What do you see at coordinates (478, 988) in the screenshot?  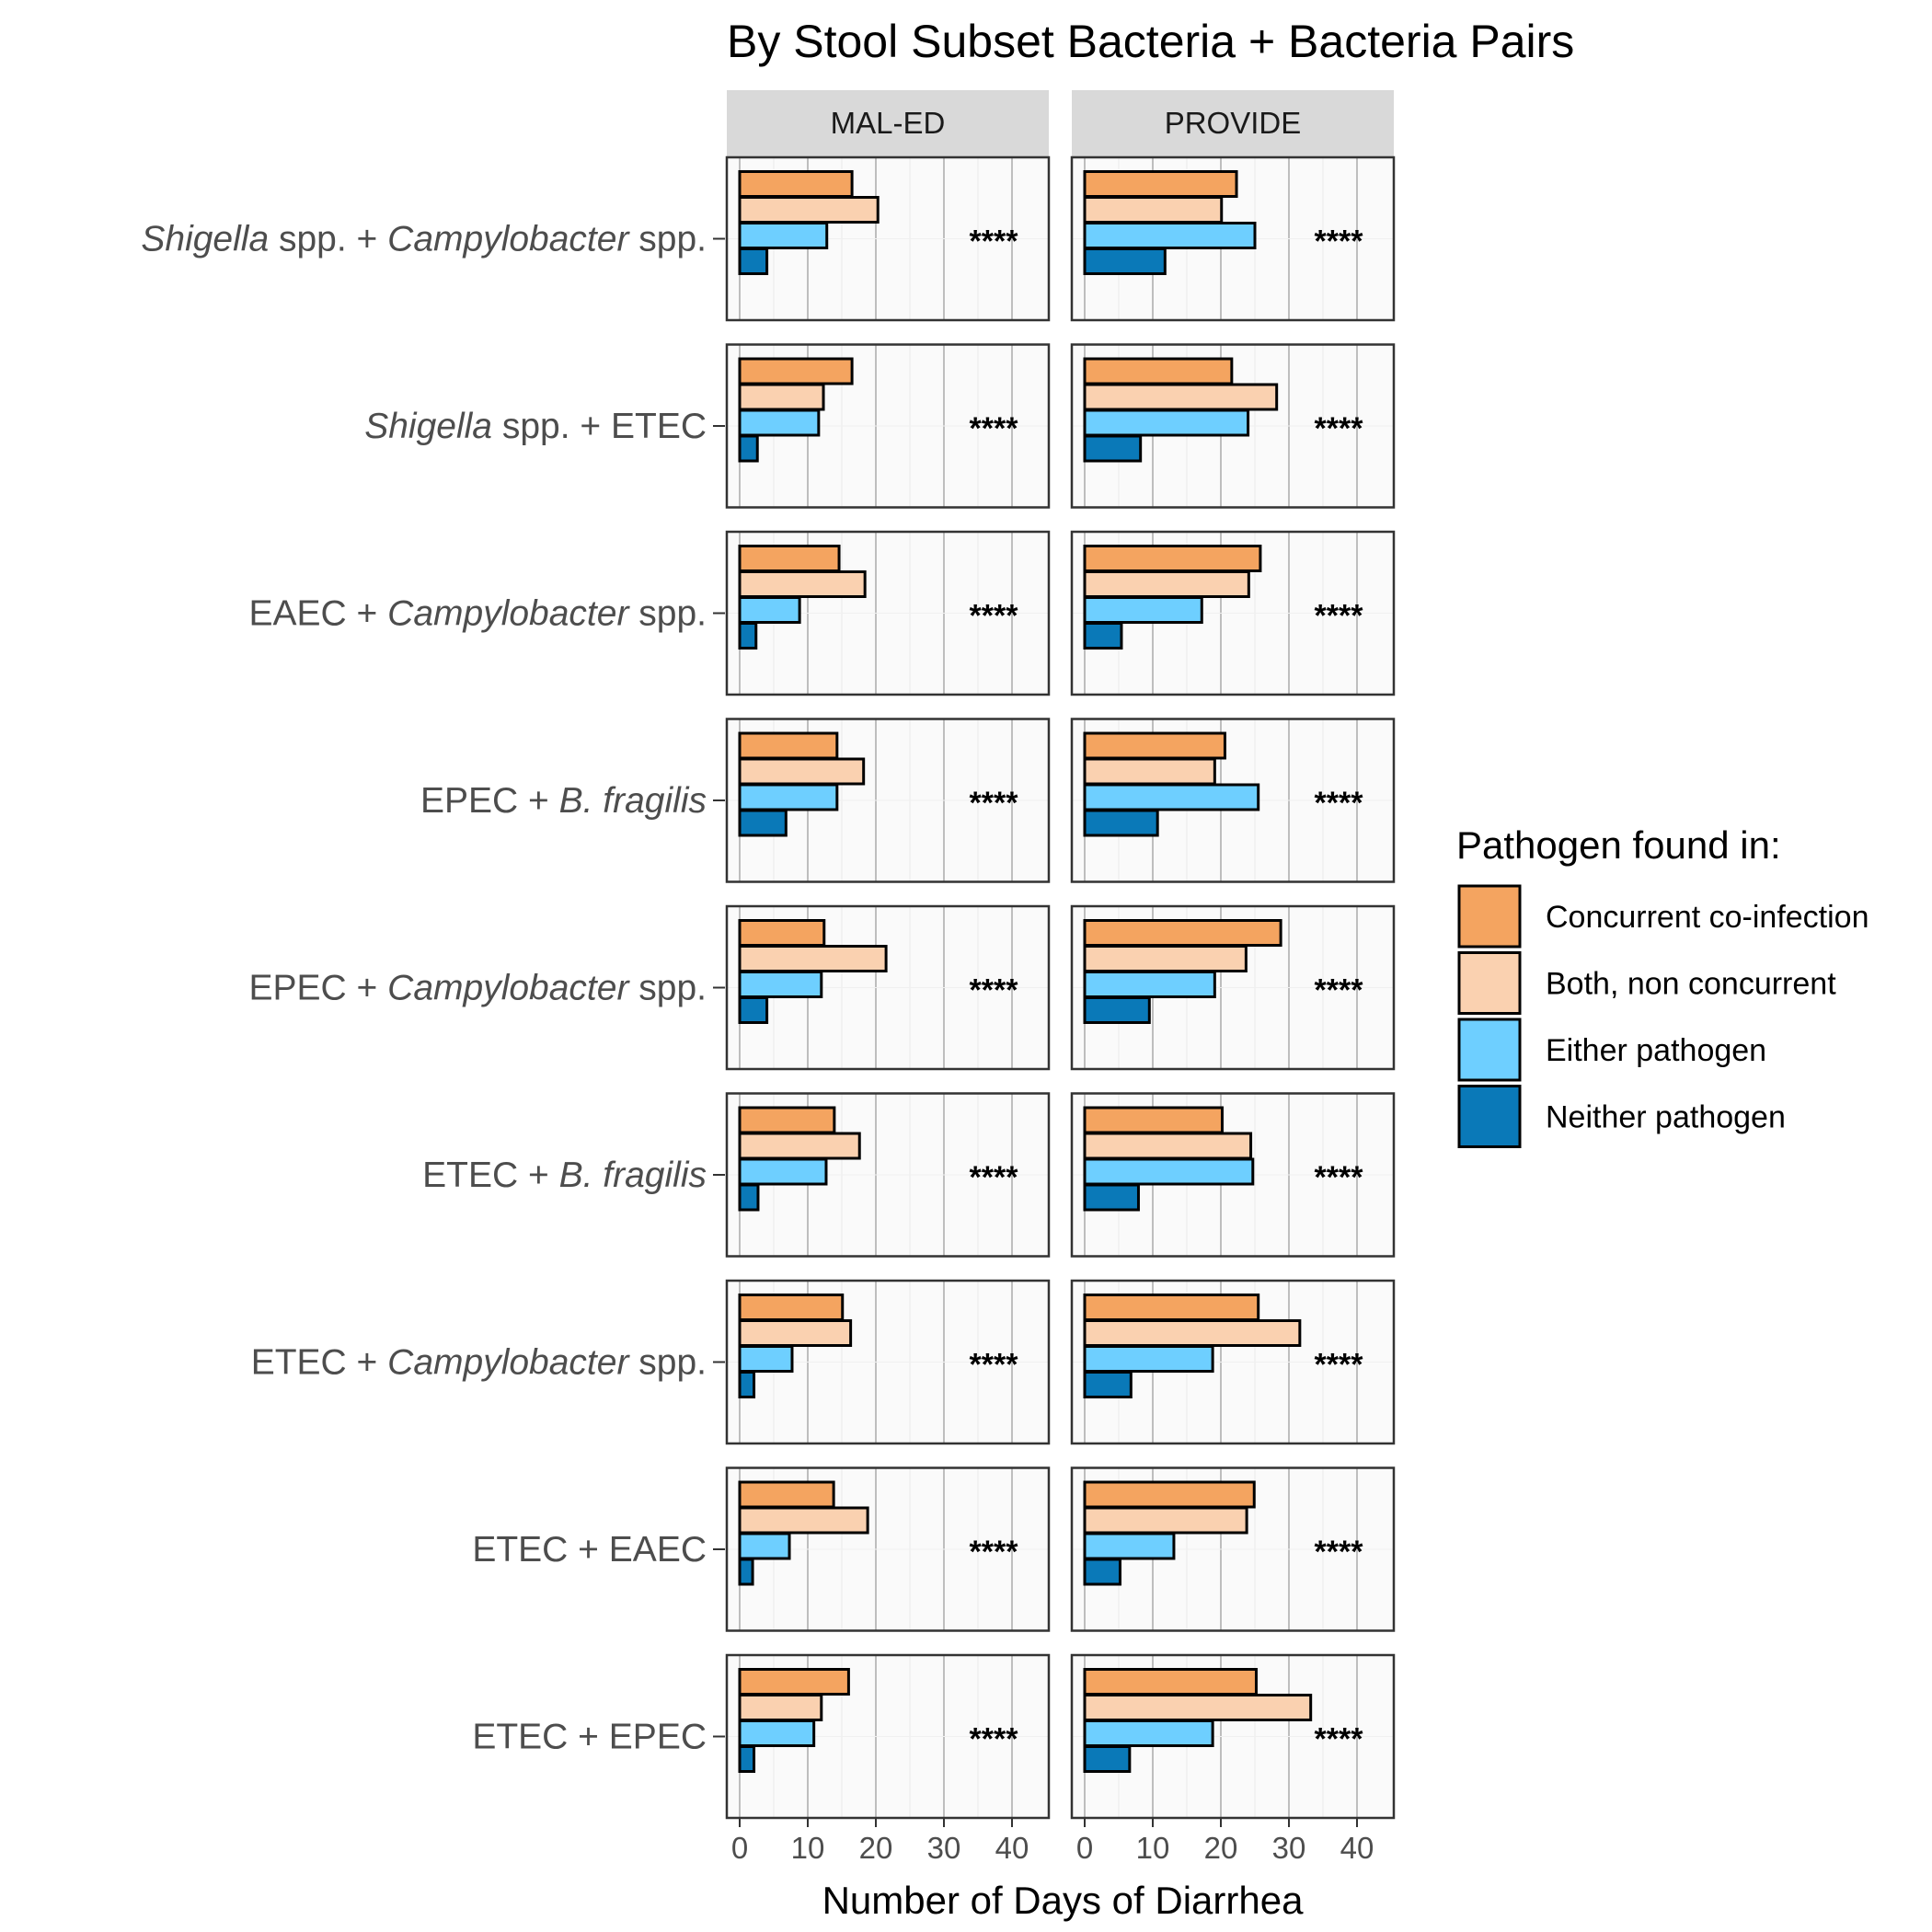 I see `row-label: EPEC + Campylobacter spp.` at bounding box center [478, 988].